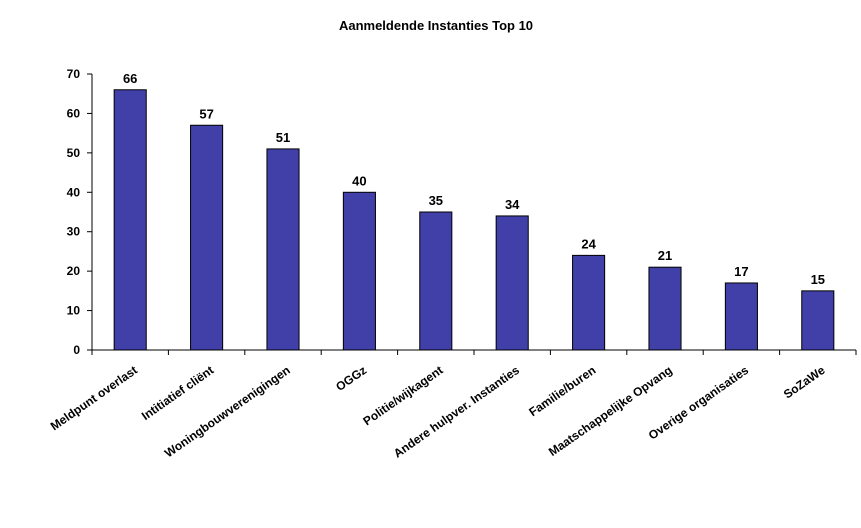  Describe the element at coordinates (206, 113) in the screenshot. I see `value-label: 57` at that location.